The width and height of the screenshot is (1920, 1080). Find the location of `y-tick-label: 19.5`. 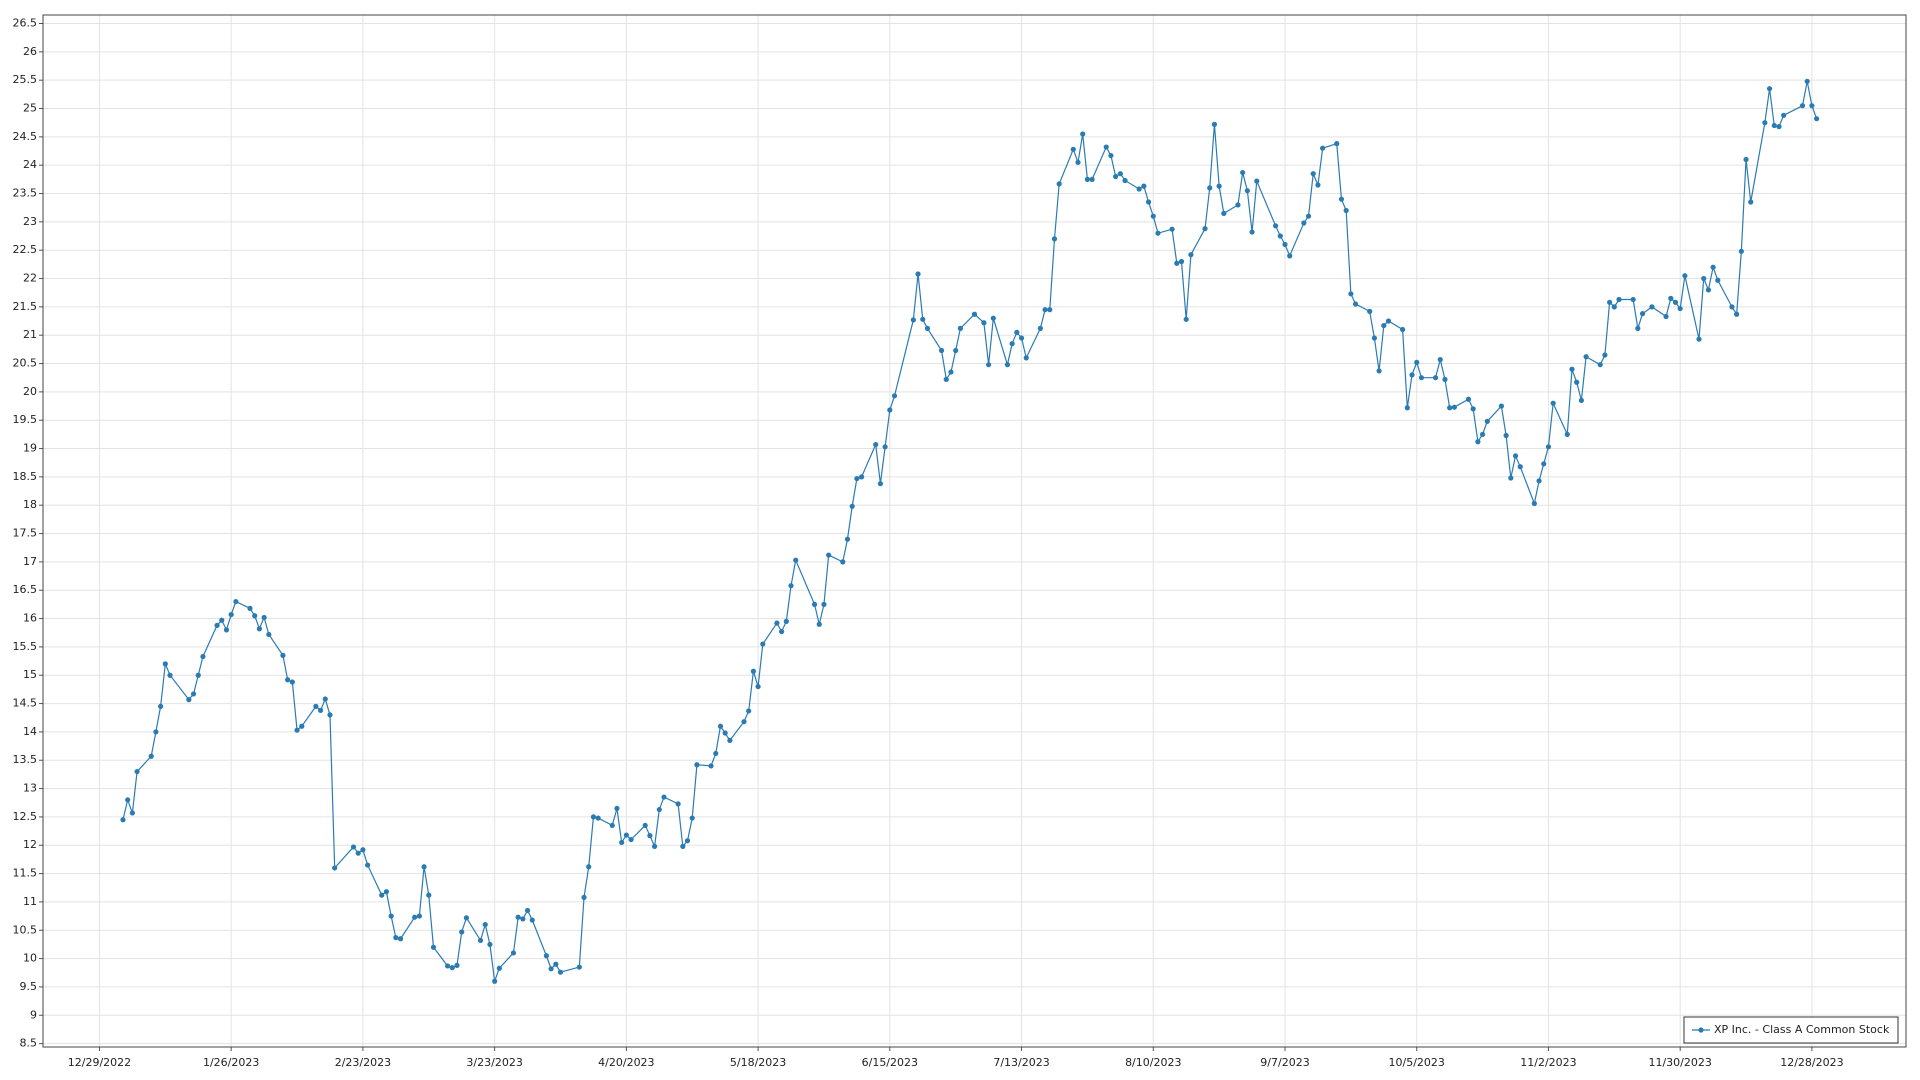

y-tick-label: 19.5 is located at coordinates (25, 419).